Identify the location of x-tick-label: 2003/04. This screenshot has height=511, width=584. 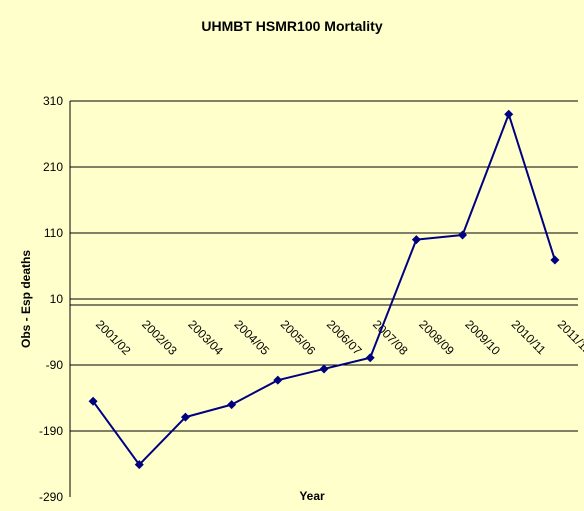
(205, 337).